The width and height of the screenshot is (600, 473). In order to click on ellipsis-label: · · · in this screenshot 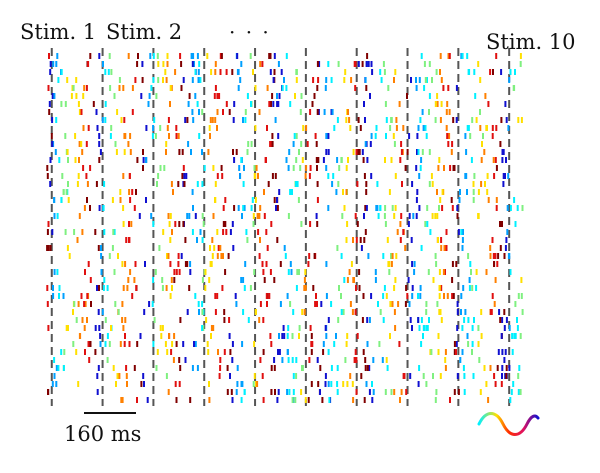, I will do `click(250, 32)`.